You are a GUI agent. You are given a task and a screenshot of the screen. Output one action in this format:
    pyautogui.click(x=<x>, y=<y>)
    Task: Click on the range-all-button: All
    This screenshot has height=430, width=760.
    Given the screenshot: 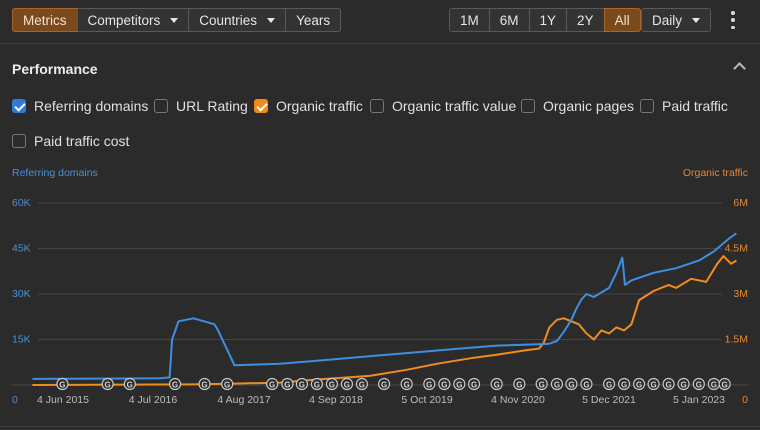 What is the action you would take?
    pyautogui.click(x=622, y=20)
    